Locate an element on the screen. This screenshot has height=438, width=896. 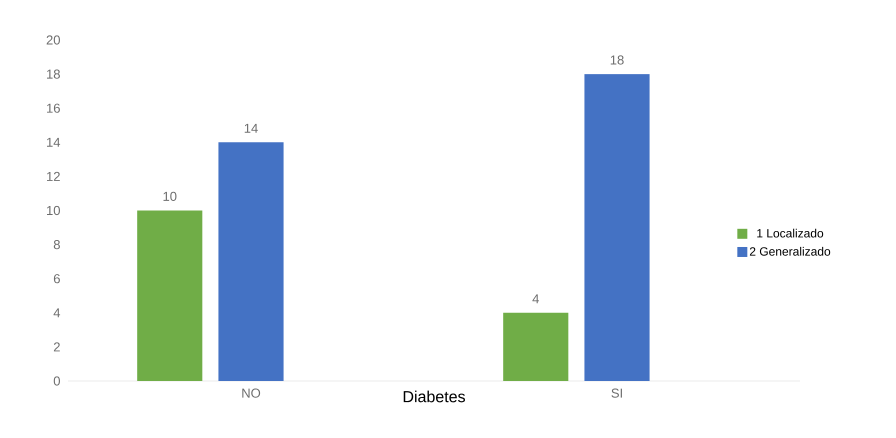
x-axis-title: Diabetes is located at coordinates (434, 396).